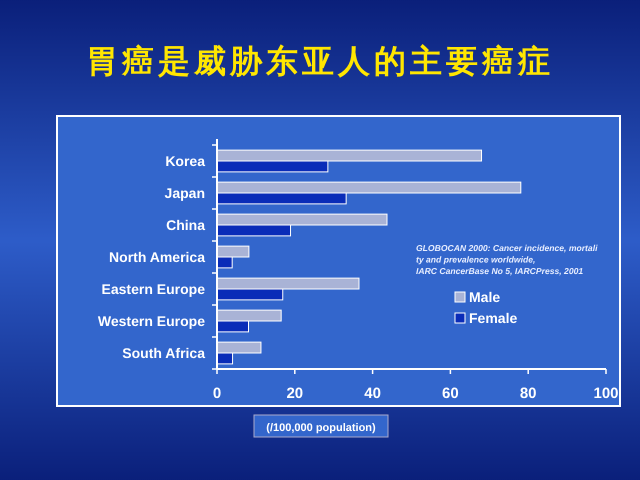 The image size is (640, 480). I want to click on y-tick-label: Japan, so click(184, 193).